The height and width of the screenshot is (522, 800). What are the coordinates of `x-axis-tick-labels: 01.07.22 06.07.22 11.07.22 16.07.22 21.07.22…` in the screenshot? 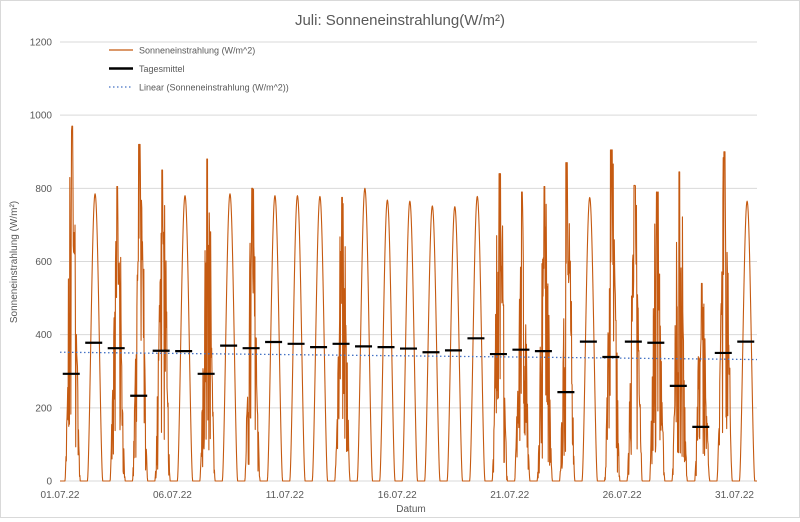 It's located at (398, 495).